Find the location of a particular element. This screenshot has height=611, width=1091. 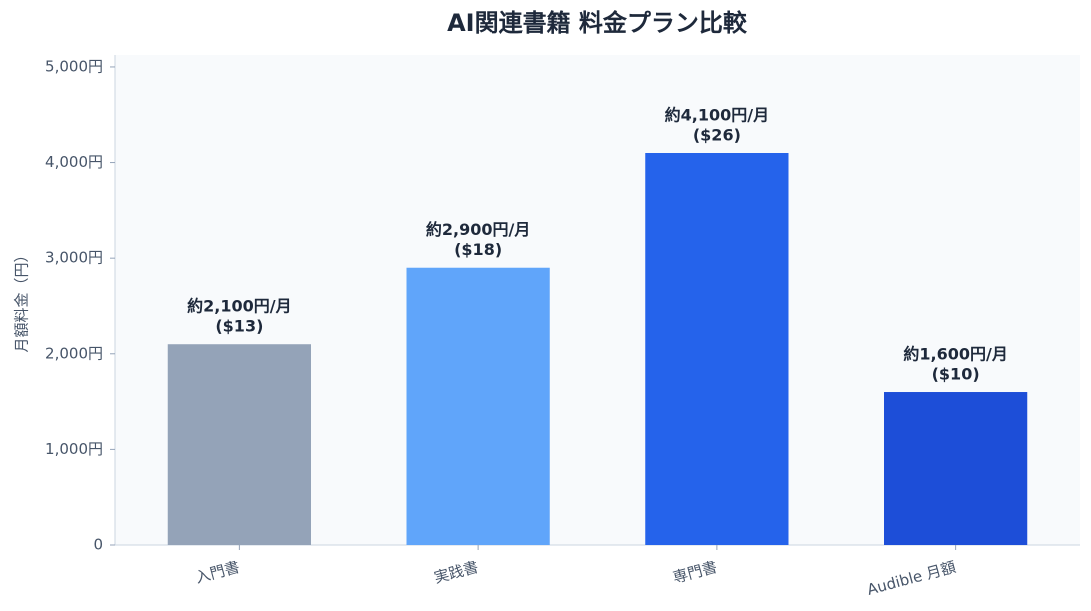

chart-title: AI関連書籍 料金プラン比較 is located at coordinates (597, 23).